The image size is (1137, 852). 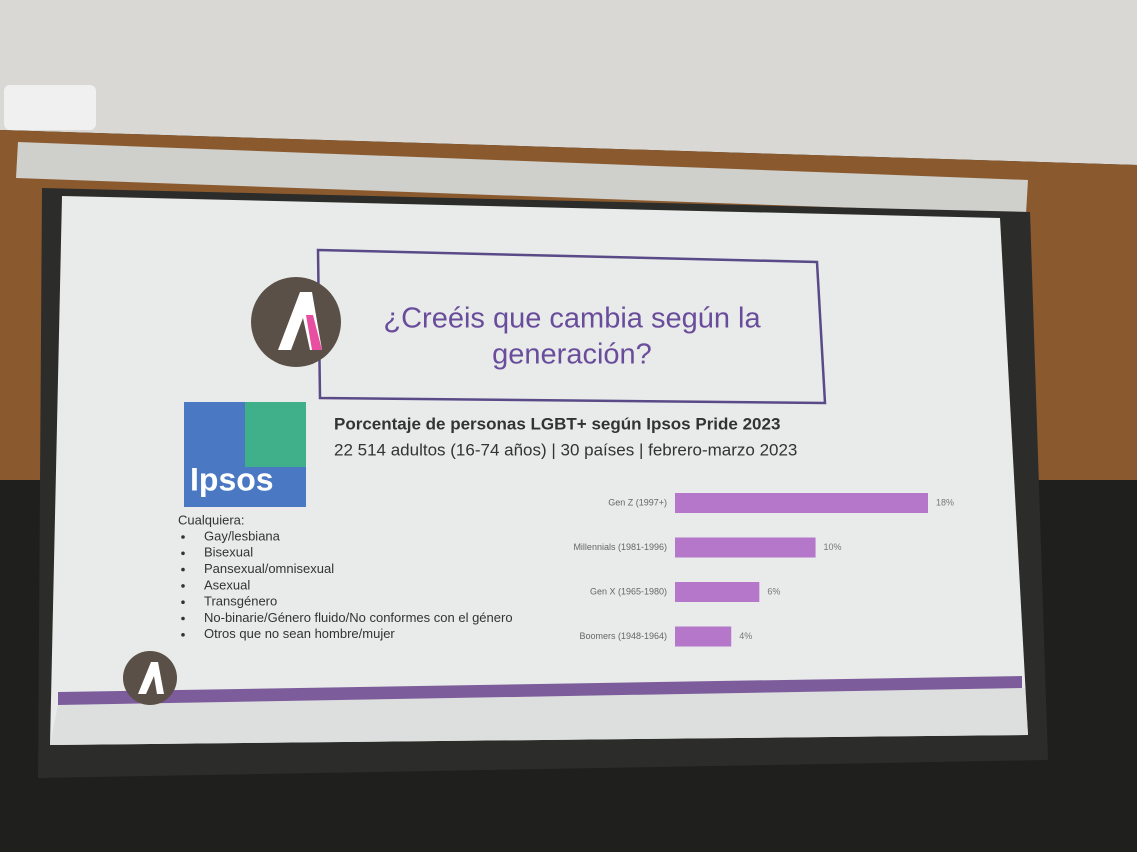 What do you see at coordinates (240, 601) in the screenshot?
I see `list-item: Transgénero` at bounding box center [240, 601].